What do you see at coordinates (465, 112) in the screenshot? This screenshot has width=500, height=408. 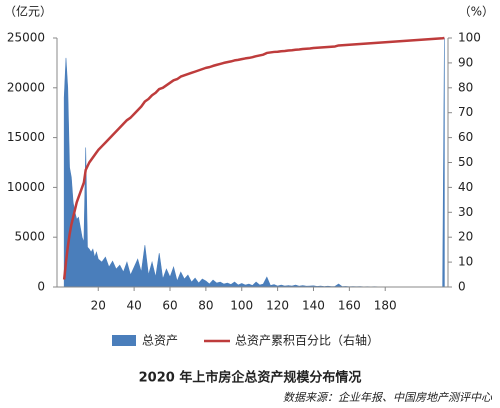 I see `y2-tick-label: 70` at bounding box center [465, 112].